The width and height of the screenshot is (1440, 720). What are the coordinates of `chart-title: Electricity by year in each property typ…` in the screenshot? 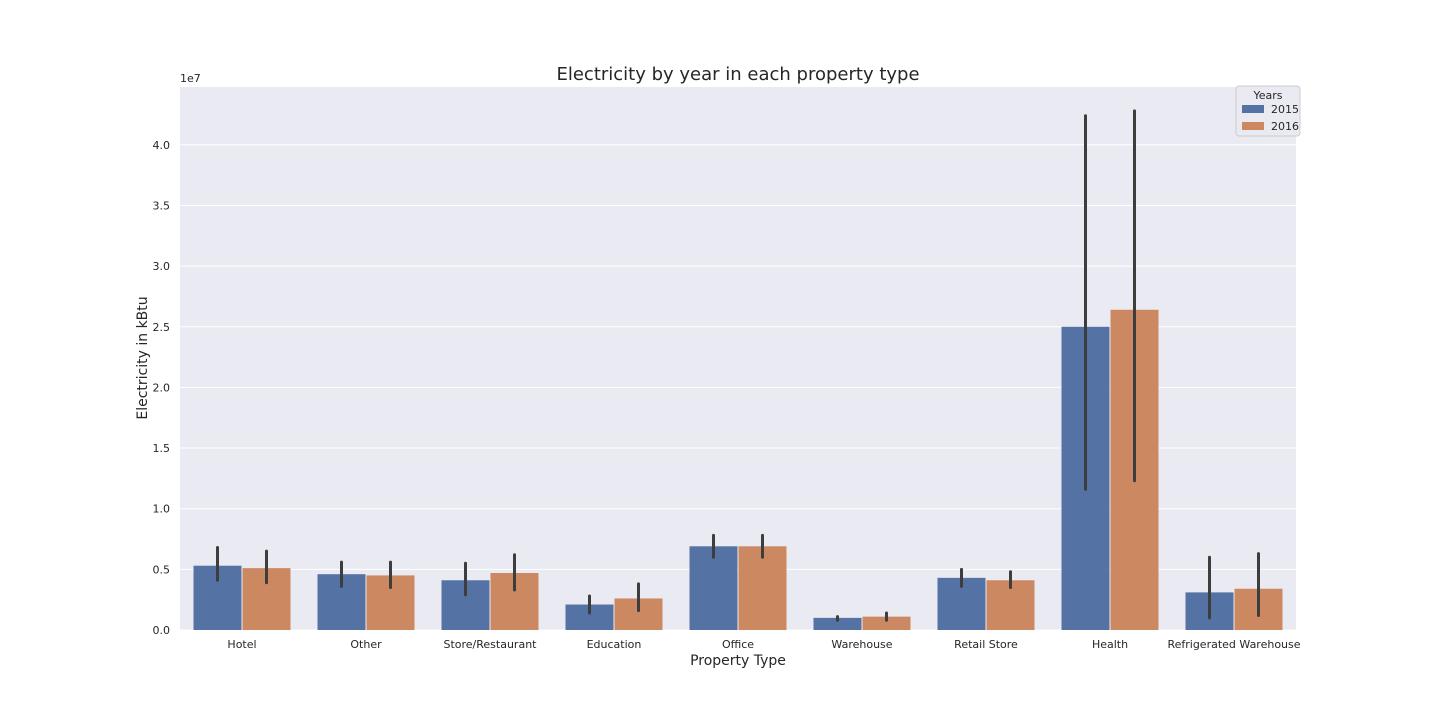 It's located at (737, 74).